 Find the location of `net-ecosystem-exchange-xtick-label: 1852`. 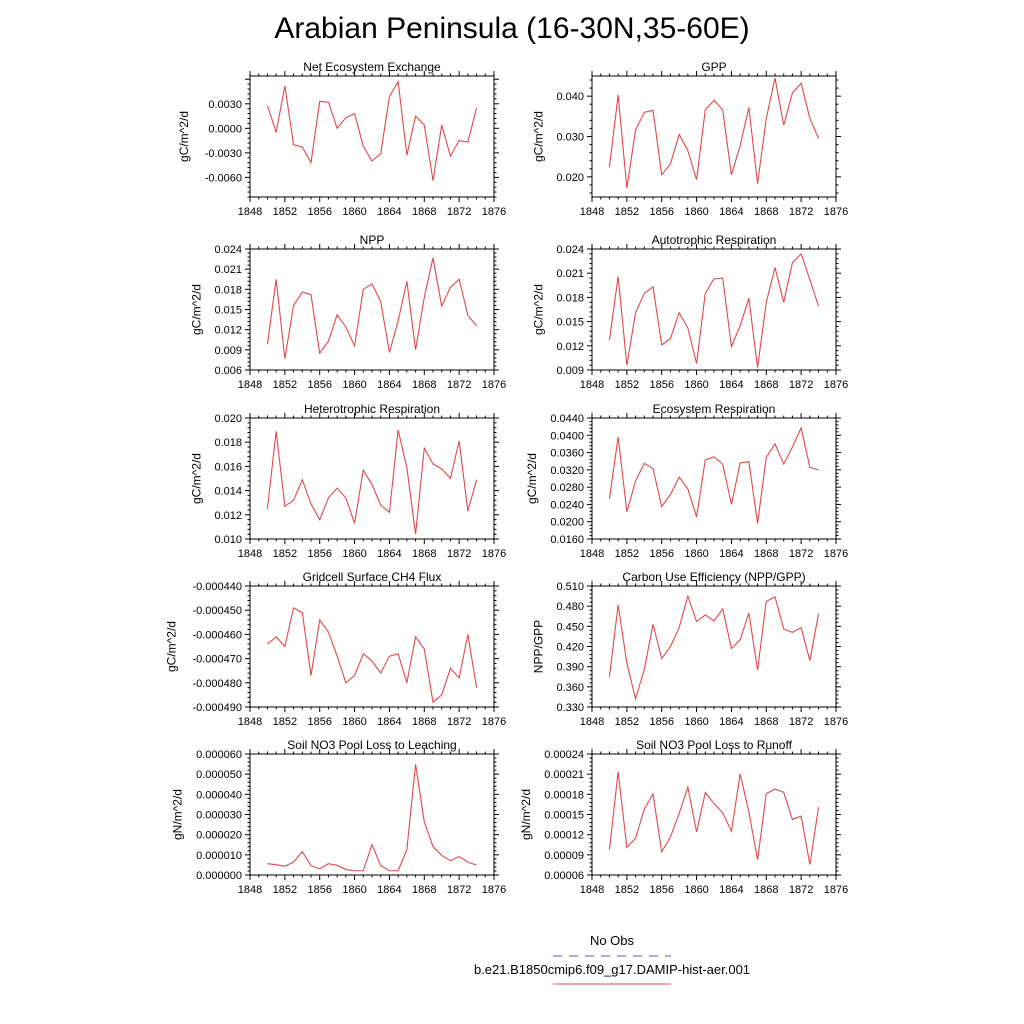

net-ecosystem-exchange-xtick-label: 1852 is located at coordinates (285, 212).